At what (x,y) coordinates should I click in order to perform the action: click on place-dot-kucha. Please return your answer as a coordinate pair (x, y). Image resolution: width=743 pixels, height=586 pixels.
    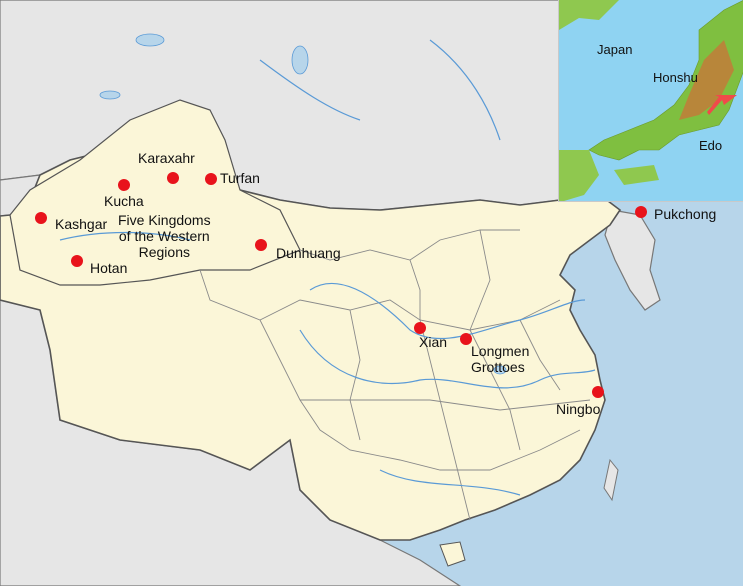
    Looking at the image, I should click on (124, 185).